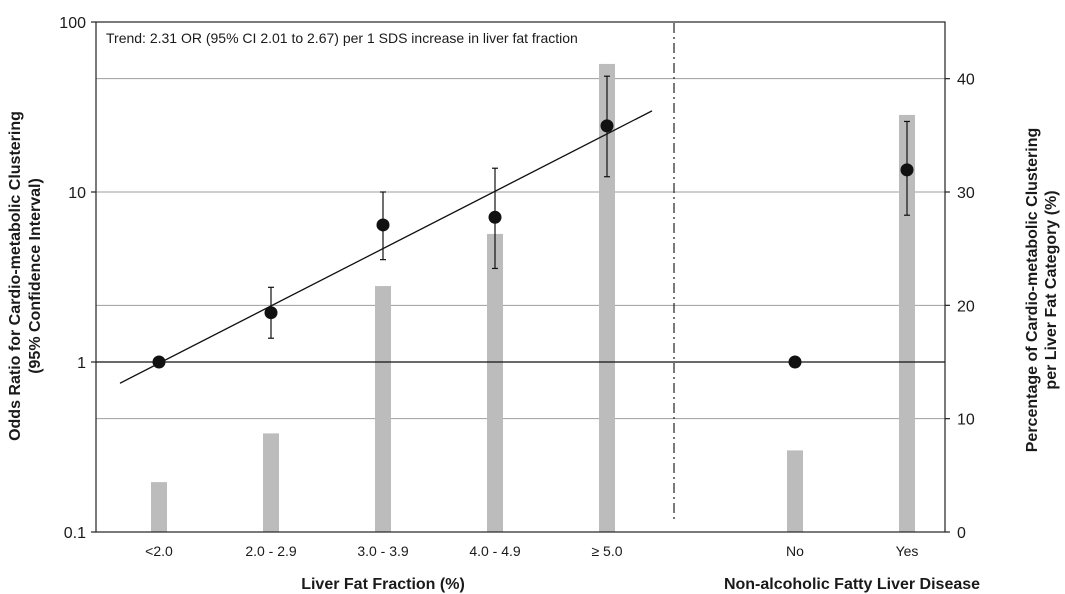 The width and height of the screenshot is (1065, 594). Describe the element at coordinates (852, 584) in the screenshot. I see `x-axis-title-nafld: Non-alcoholic Fatty Liver Disease` at that location.